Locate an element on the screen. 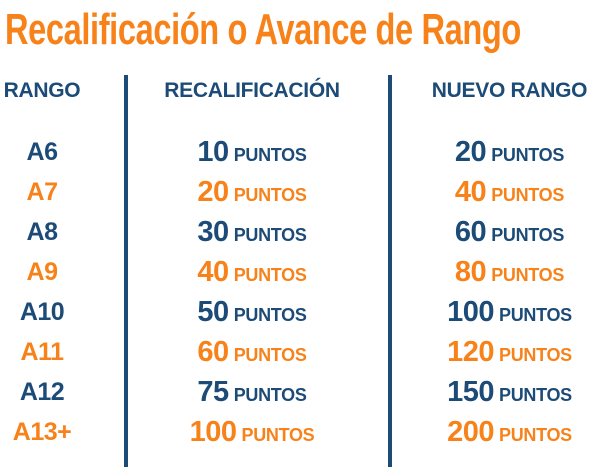 Image resolution: width=600 pixels, height=467 pixels. table-row: A6 10 PUNTOS 20 PUNTOS is located at coordinates (300, 152).